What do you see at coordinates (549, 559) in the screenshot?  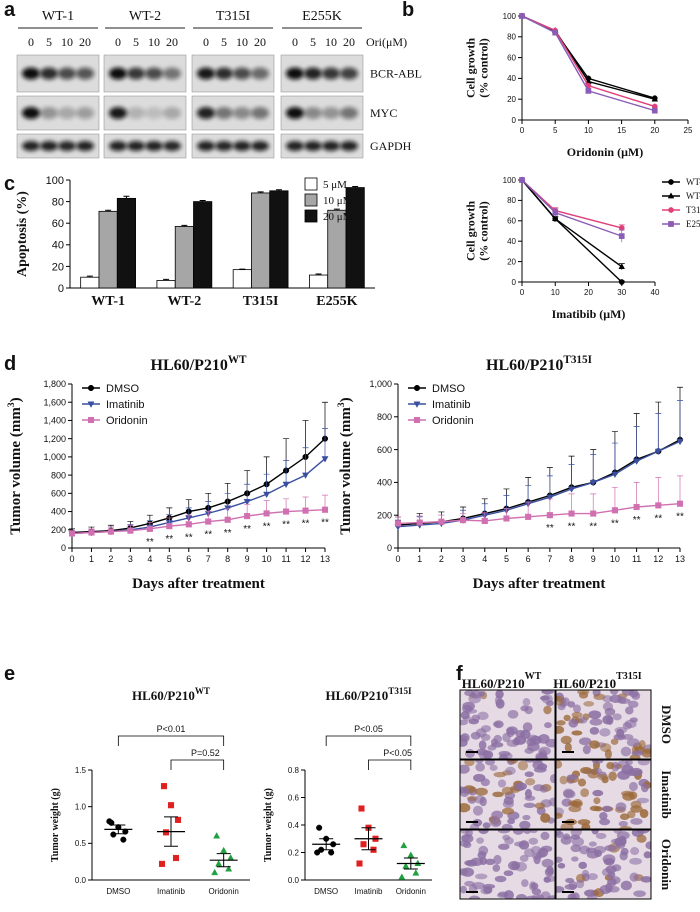 I see `x-tick-label: 7` at bounding box center [549, 559].